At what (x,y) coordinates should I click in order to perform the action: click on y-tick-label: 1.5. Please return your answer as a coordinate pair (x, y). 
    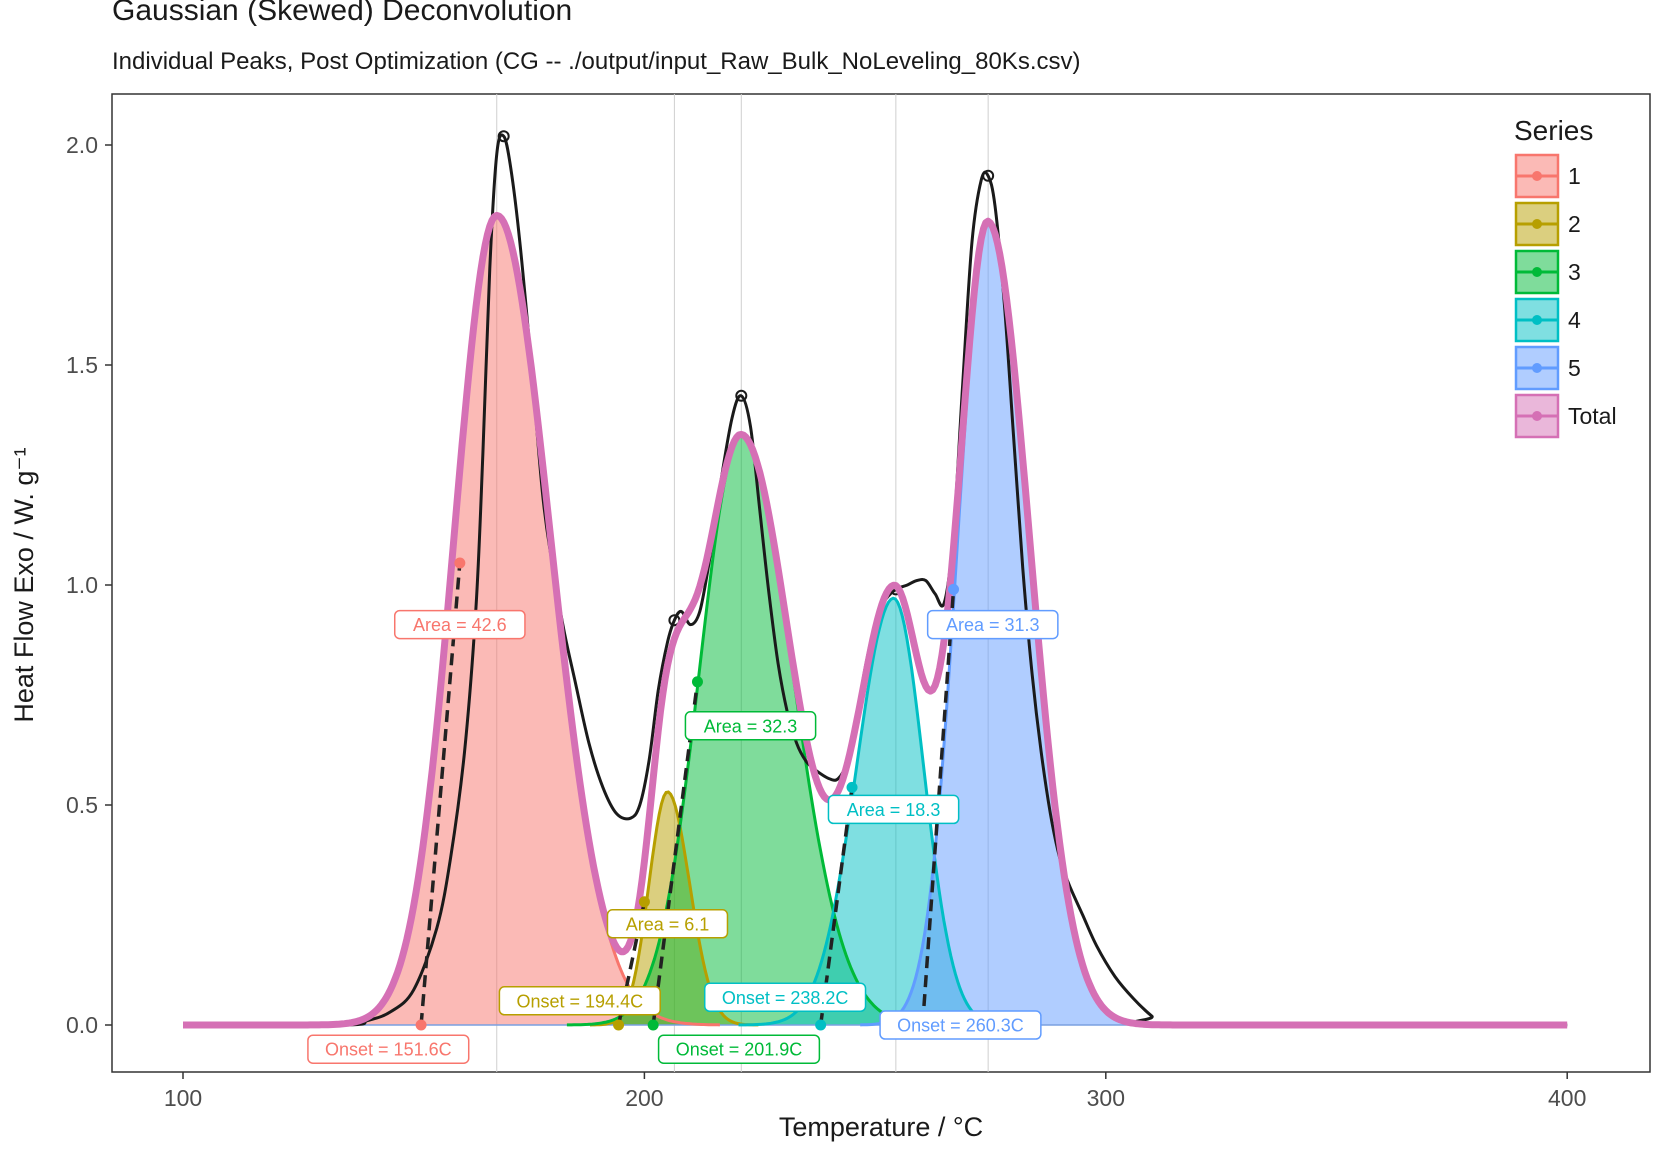
    Looking at the image, I should click on (82, 365).